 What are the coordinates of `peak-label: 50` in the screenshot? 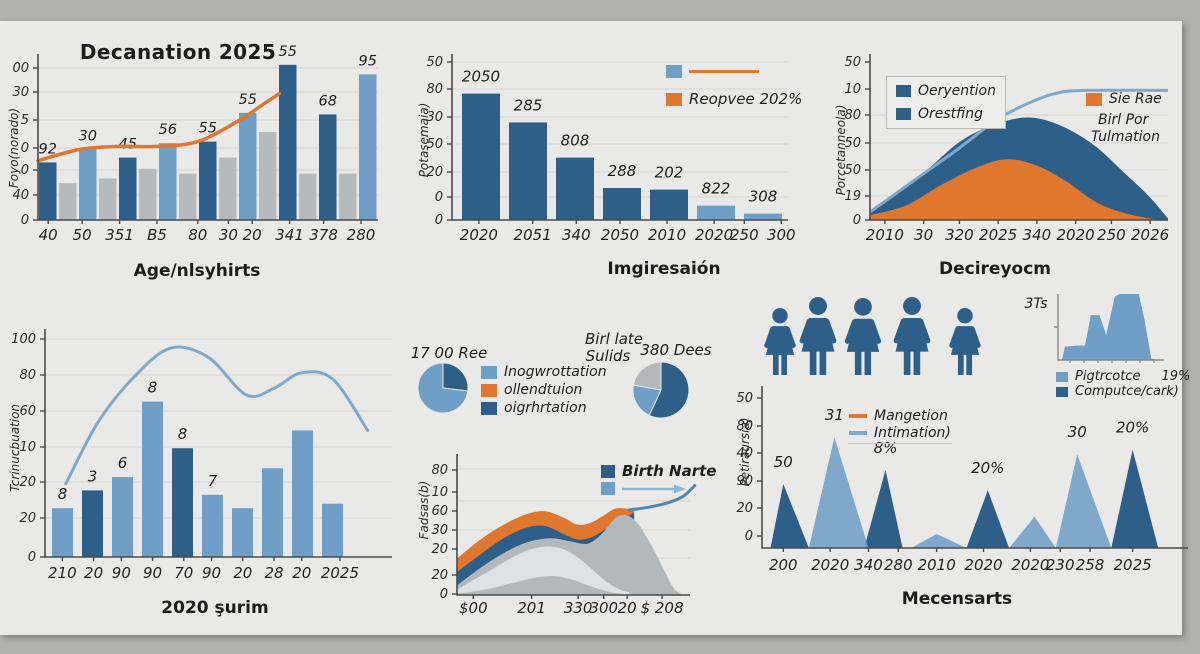 It's located at (783, 462).